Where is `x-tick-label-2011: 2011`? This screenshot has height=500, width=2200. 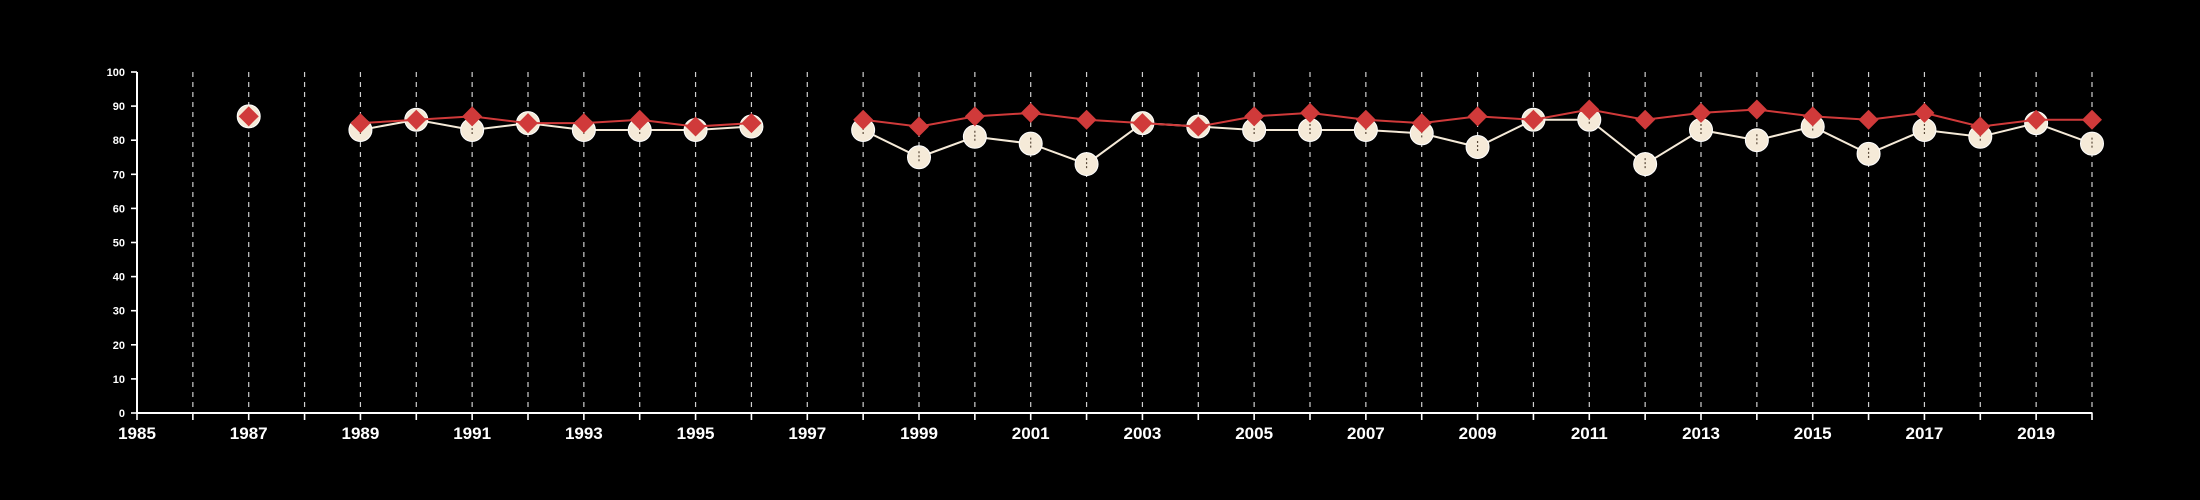 x-tick-label-2011: 2011 is located at coordinates (1589, 433).